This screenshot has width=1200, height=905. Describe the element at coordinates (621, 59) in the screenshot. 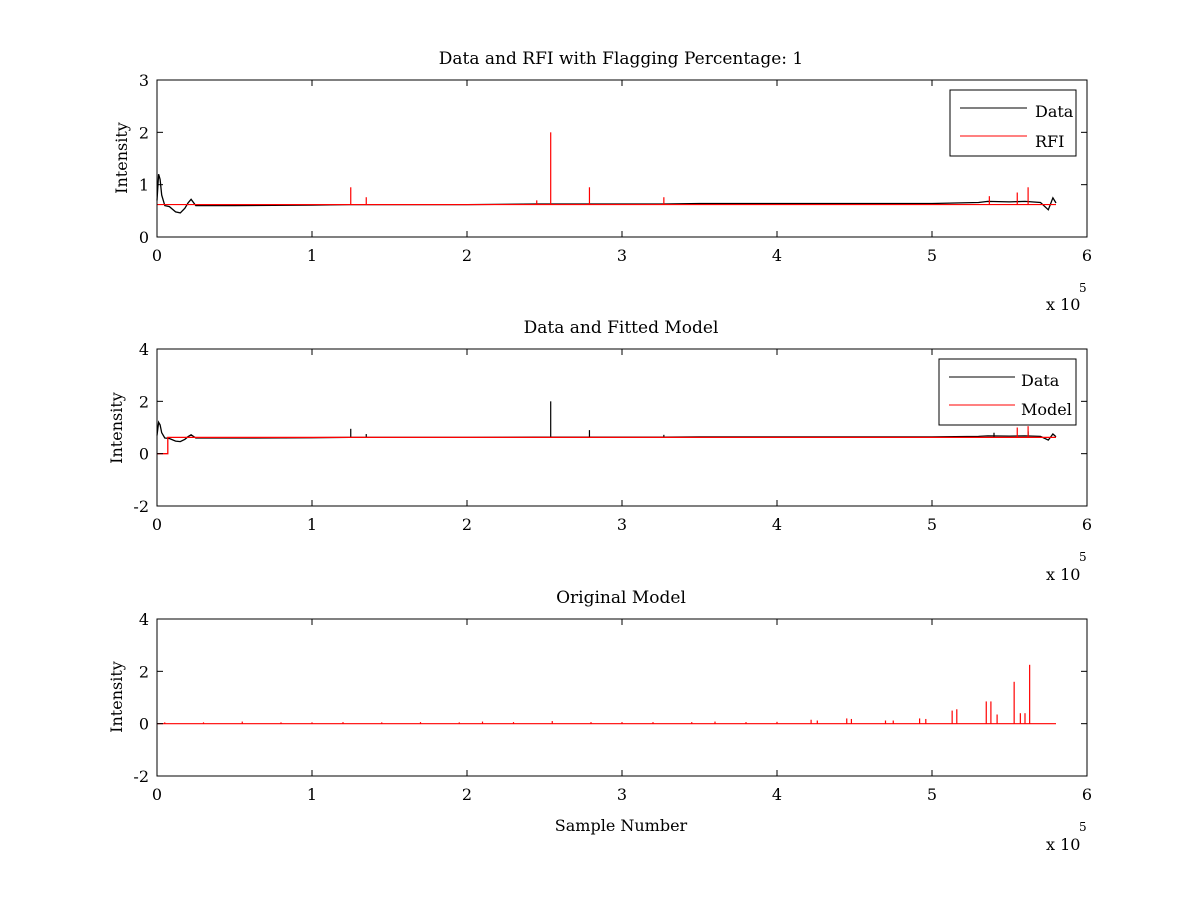

I see `subplot-title: Data and RFI with Flagging Percentage: 1` at that location.